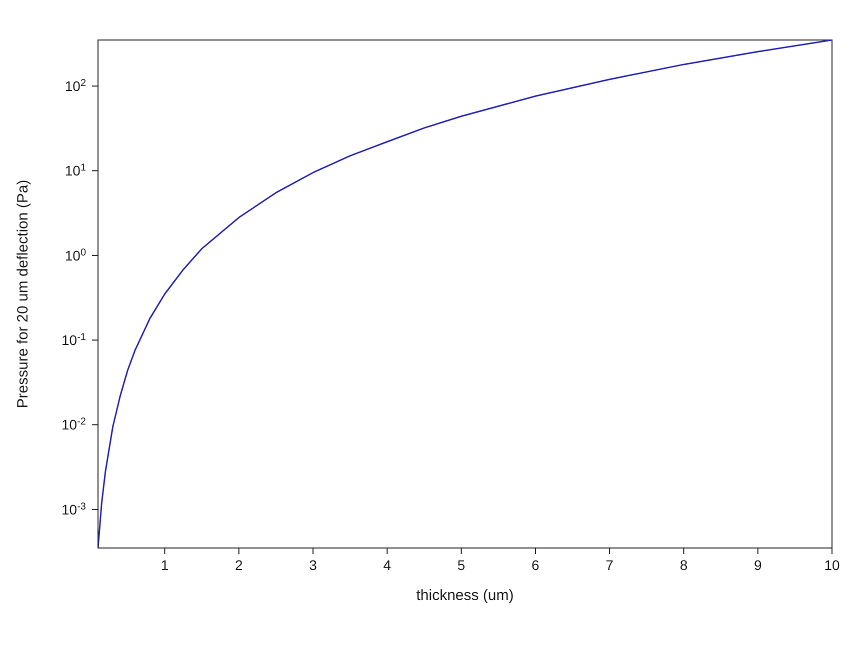  I want to click on x-tick-label: 9, so click(758, 565).